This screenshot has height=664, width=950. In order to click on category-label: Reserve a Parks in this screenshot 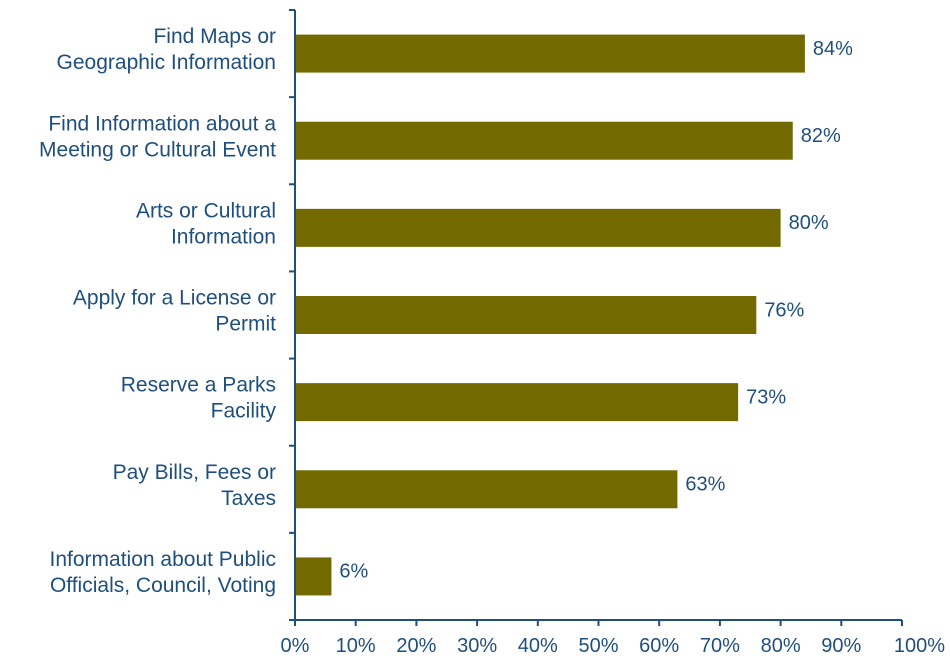, I will do `click(198, 385)`.